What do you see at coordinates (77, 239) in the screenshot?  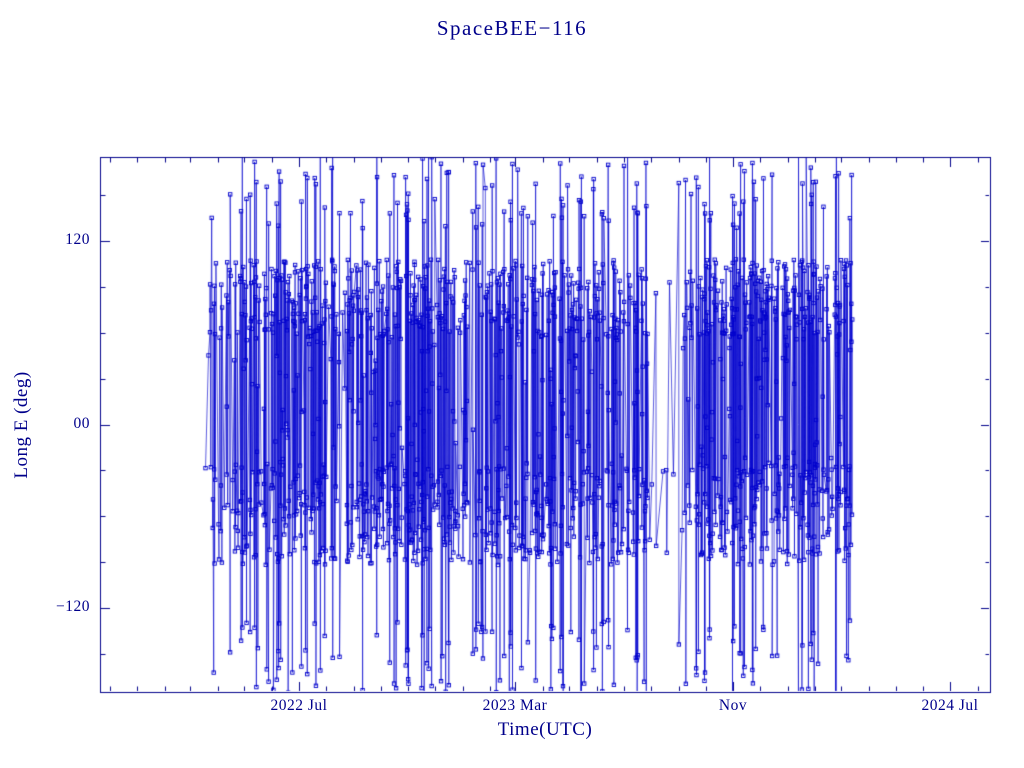 I see `y-tick-label: 120` at bounding box center [77, 239].